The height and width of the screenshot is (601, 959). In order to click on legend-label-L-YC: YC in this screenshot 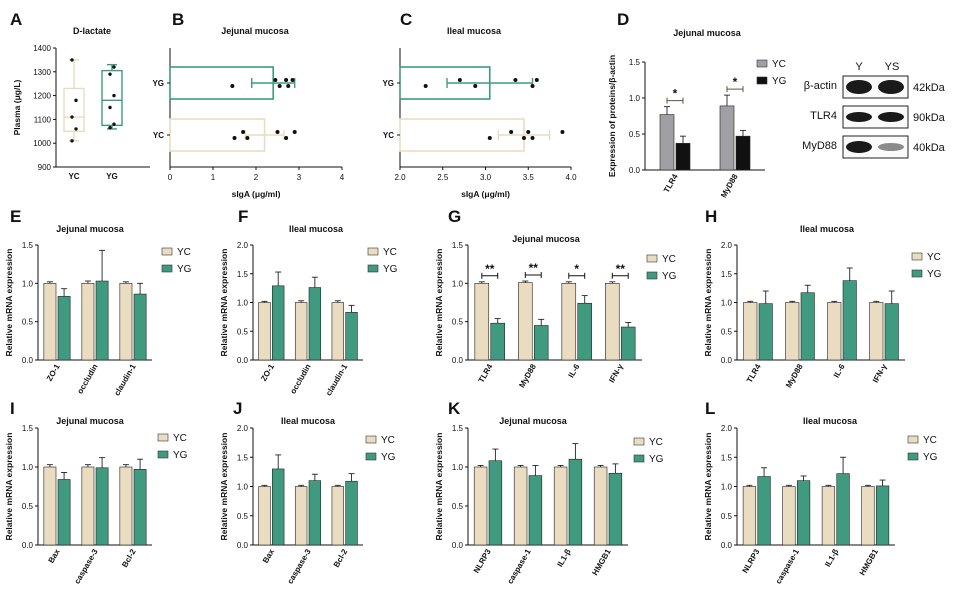, I will do `click(930, 440)`.